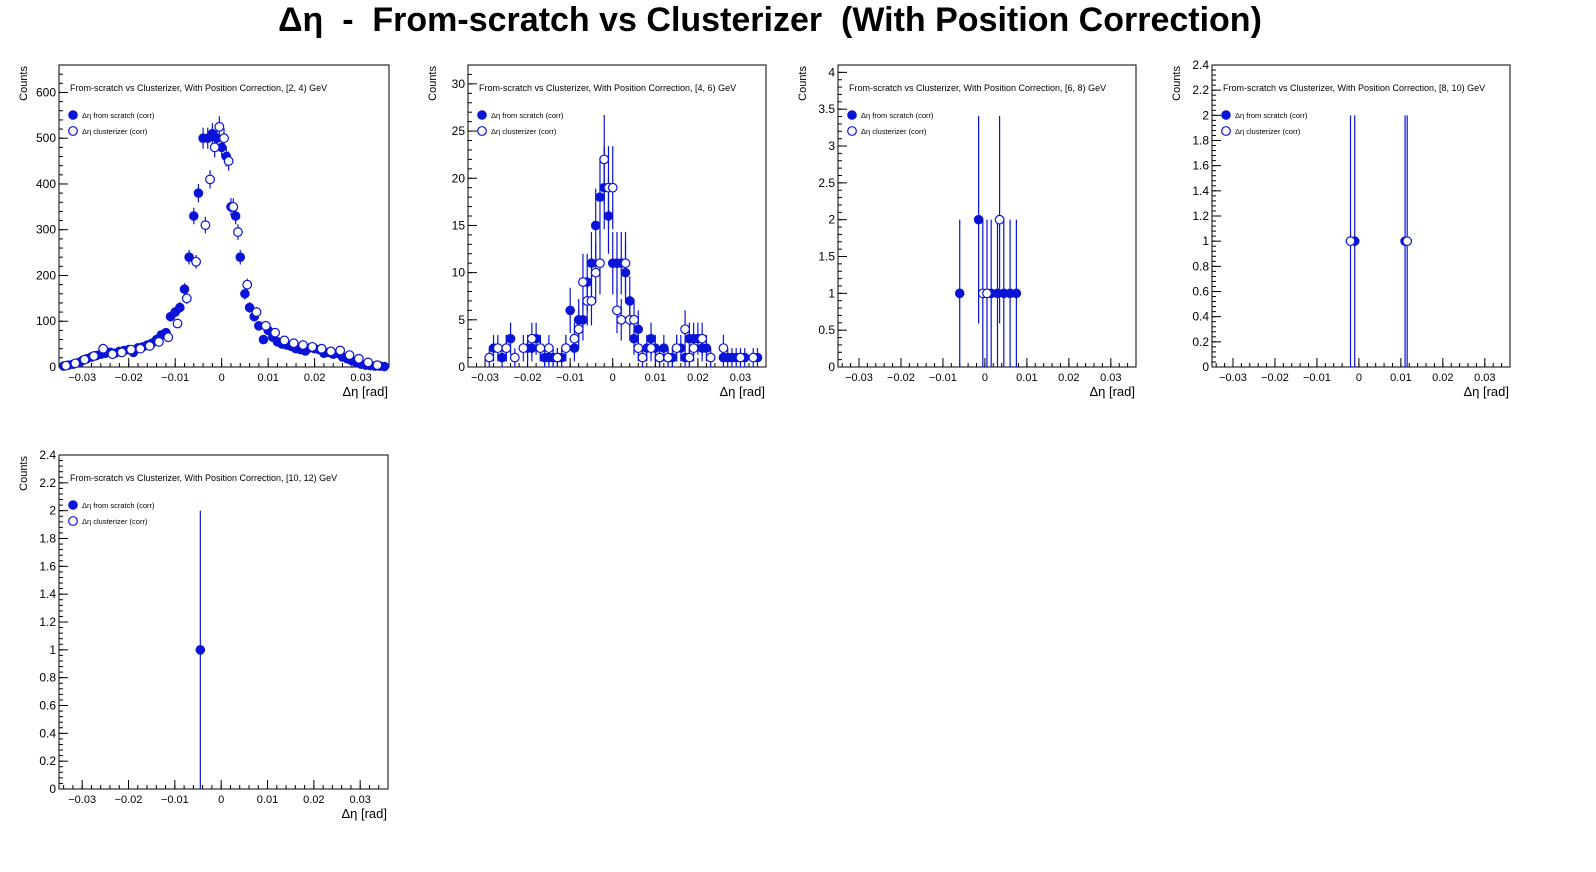 The width and height of the screenshot is (1596, 872). Describe the element at coordinates (852, 131) in the screenshot. I see `legend-marker-open` at that location.